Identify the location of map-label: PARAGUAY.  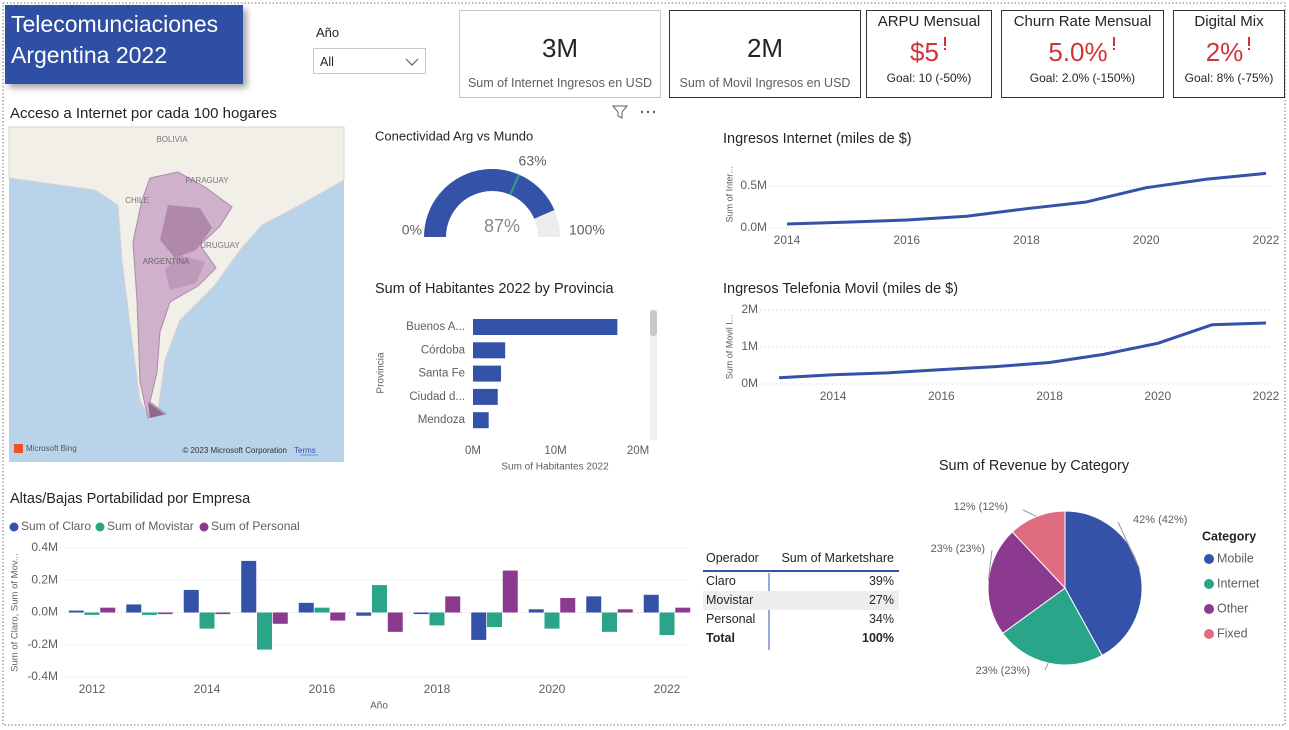
(207, 180).